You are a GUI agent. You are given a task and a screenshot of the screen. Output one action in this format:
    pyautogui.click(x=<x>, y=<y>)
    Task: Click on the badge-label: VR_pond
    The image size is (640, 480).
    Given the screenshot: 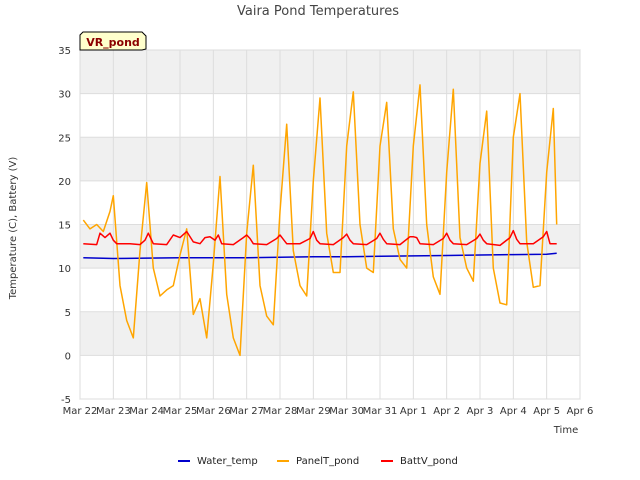 What is the action you would take?
    pyautogui.click(x=113, y=42)
    